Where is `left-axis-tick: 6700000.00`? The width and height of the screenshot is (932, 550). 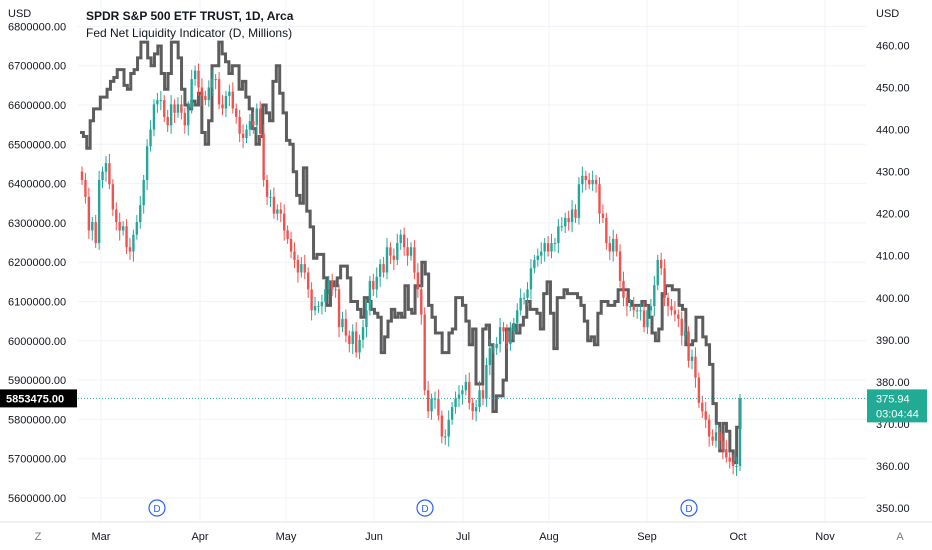
left-axis-tick: 6700000.00 is located at coordinates (37, 67).